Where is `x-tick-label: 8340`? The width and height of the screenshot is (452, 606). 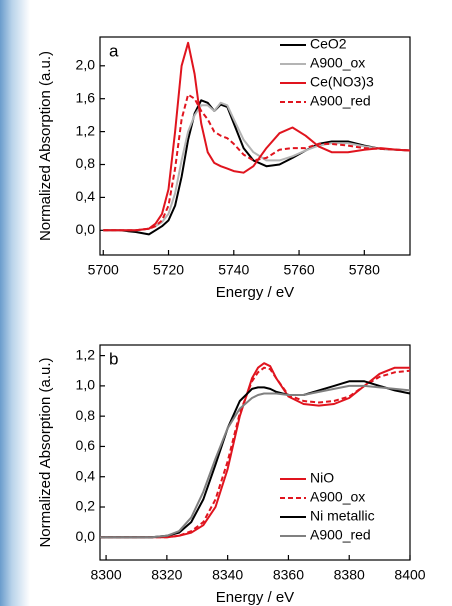 x-tick-label: 8340 is located at coordinates (227, 575).